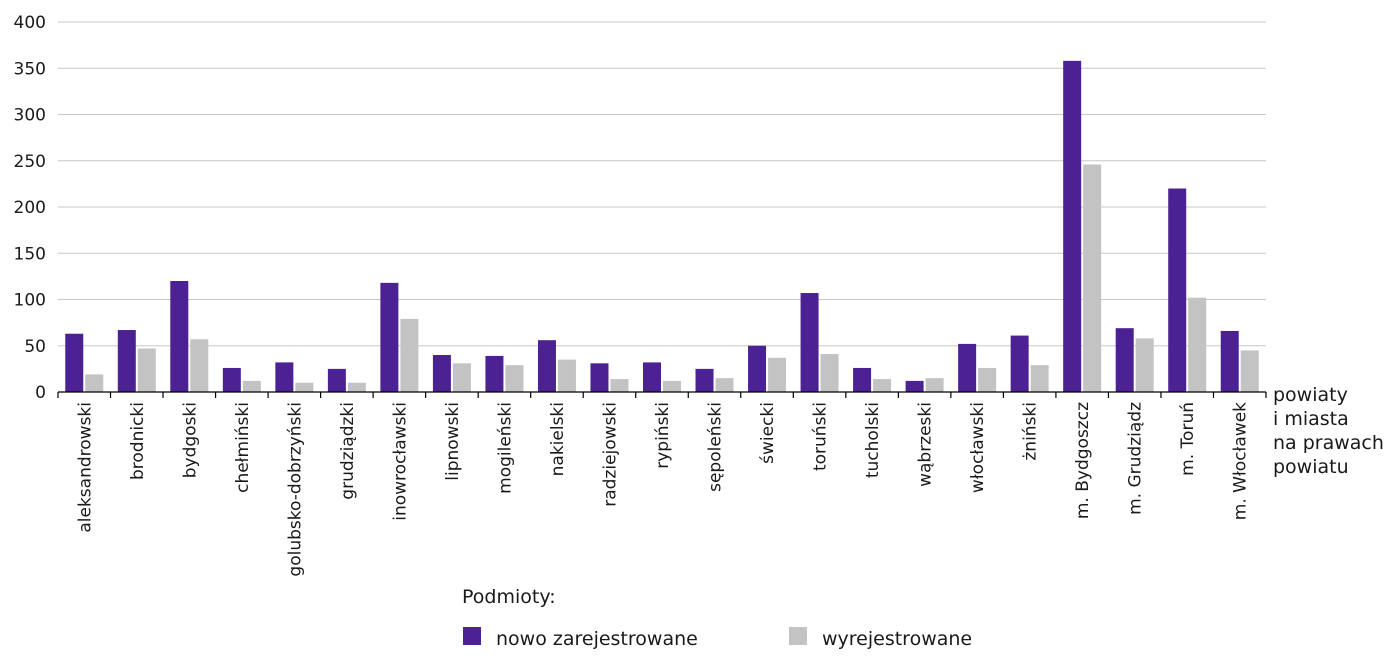 The height and width of the screenshot is (660, 1399). What do you see at coordinates (295, 489) in the screenshot?
I see `x-tick-label-4: golubsko-dobrzyński` at bounding box center [295, 489].